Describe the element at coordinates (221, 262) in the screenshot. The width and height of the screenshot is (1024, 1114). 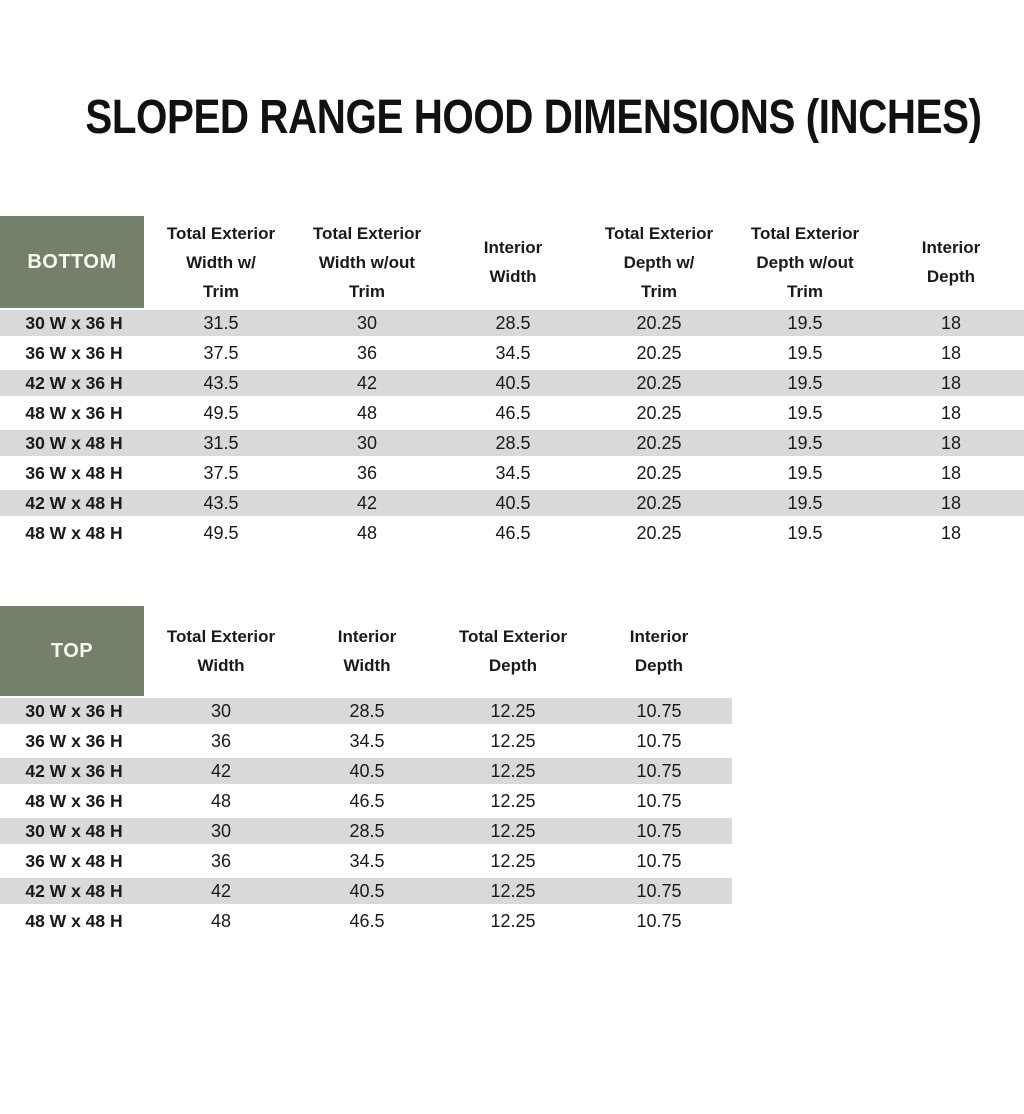
I see `column-header: Total Exterior Width w/ Trim` at that location.